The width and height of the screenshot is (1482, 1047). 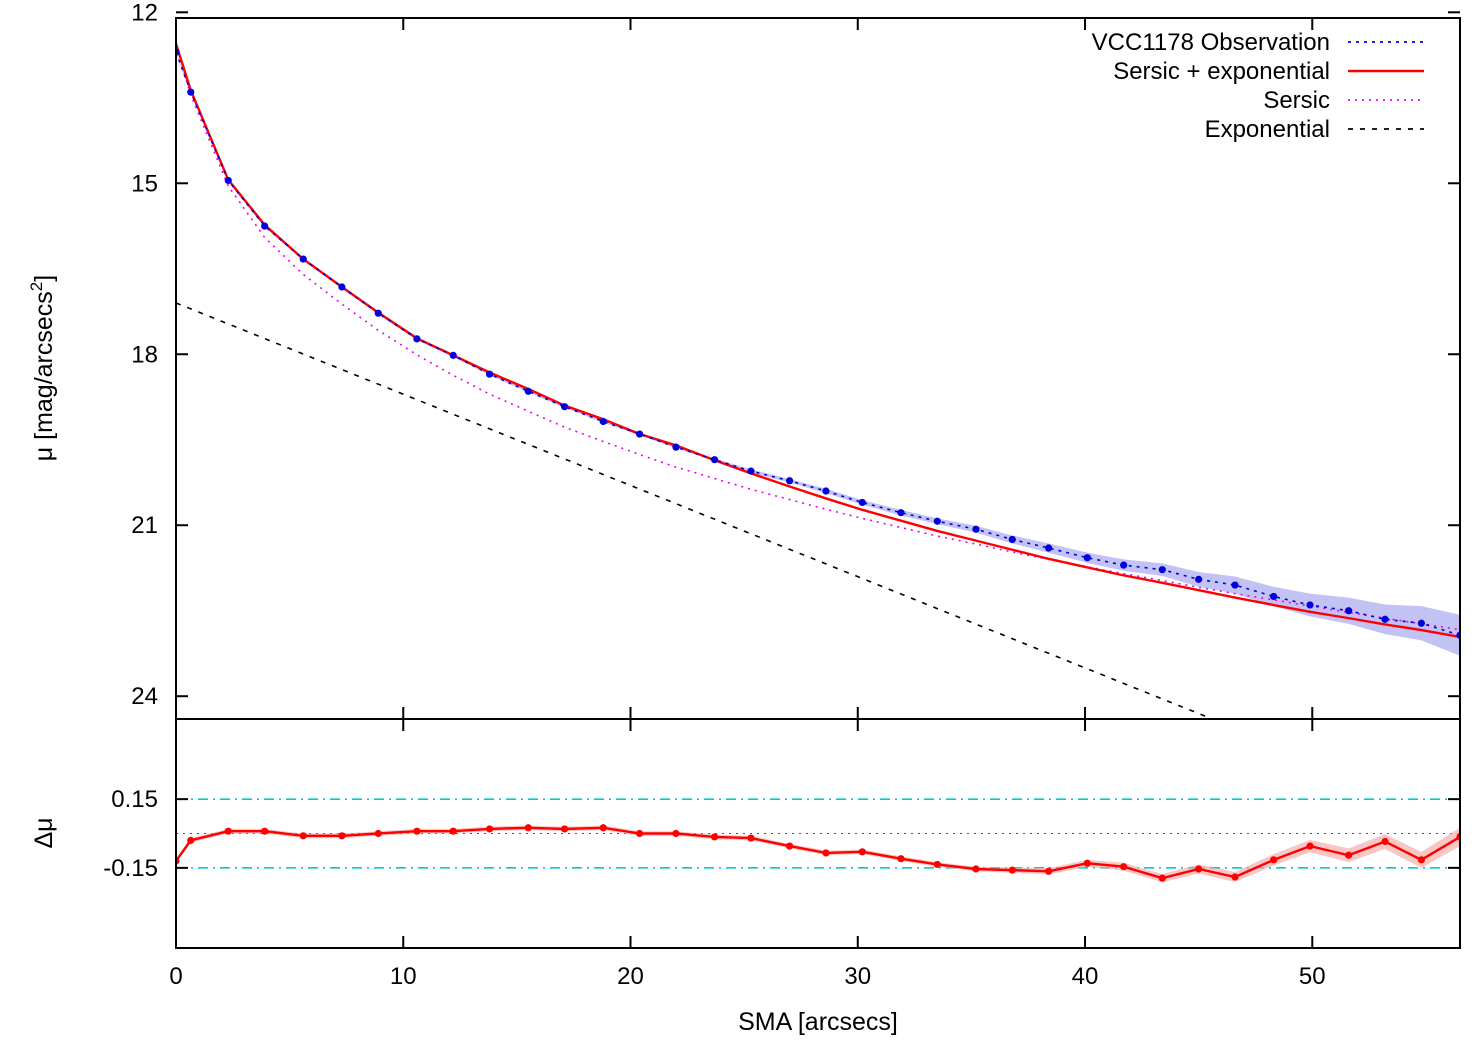 I want to click on residual-xtick-label: 30, so click(x=857, y=976).